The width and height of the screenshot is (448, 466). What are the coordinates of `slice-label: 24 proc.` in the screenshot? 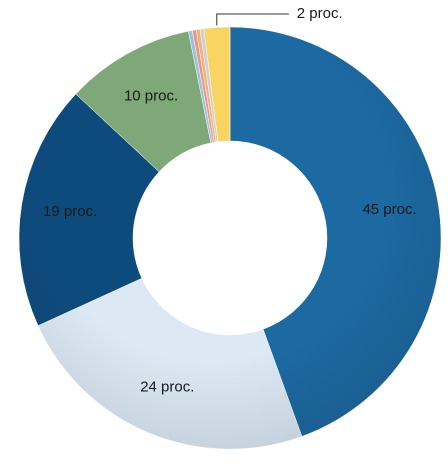 It's located at (167, 386).